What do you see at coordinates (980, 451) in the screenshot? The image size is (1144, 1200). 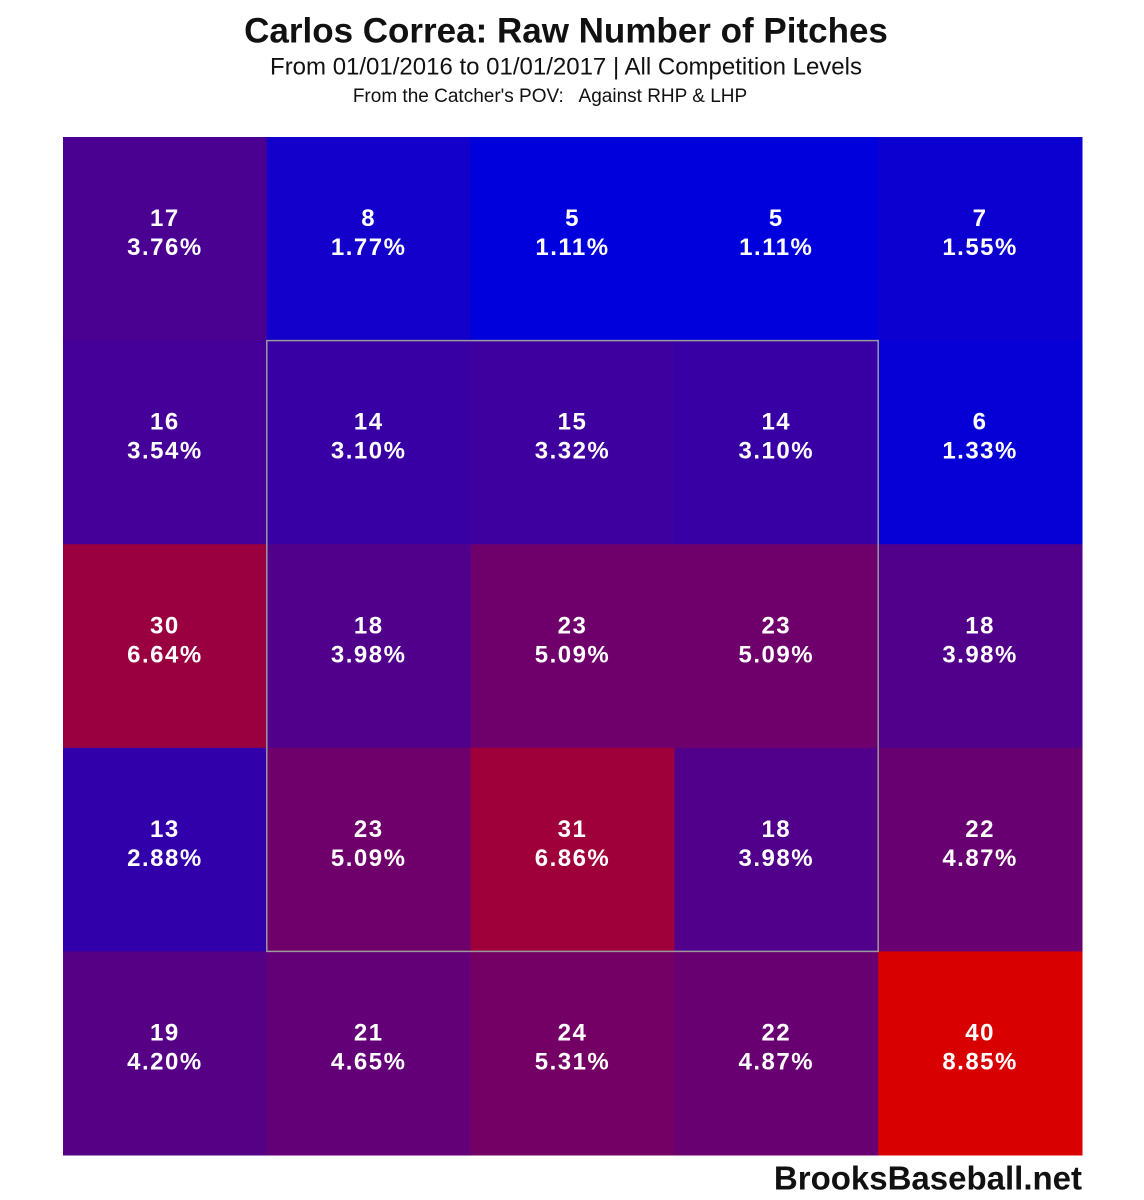 I see `cell-percent: 1.33%` at bounding box center [980, 451].